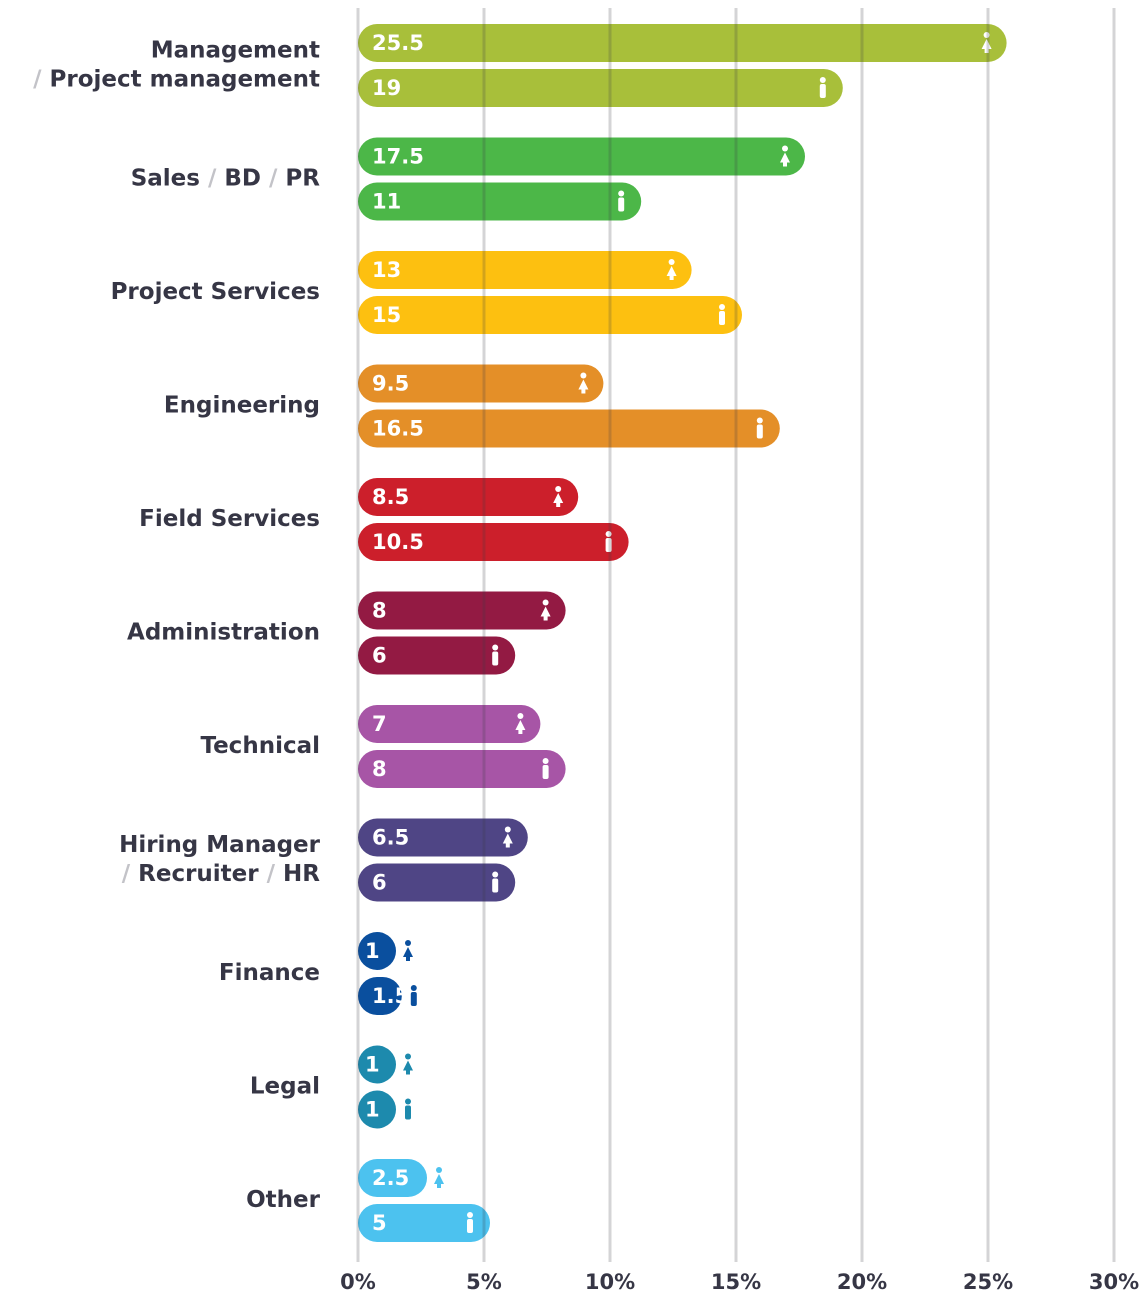  I want to click on value-label: 7, so click(379, 724).